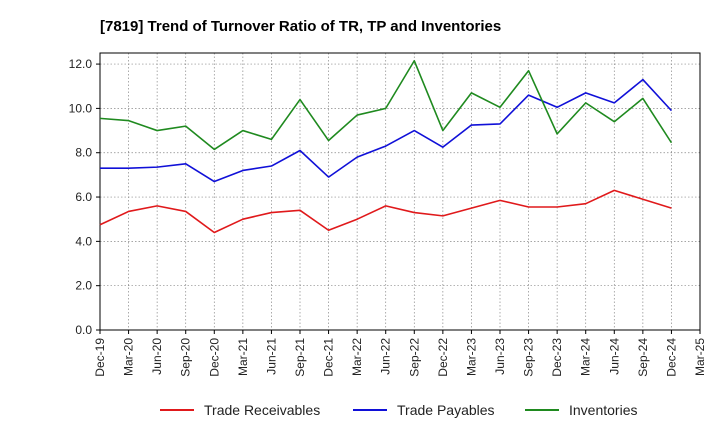 Image resolution: width=720 pixels, height=440 pixels. I want to click on x-tick-label: Sep-24, so click(643, 357).